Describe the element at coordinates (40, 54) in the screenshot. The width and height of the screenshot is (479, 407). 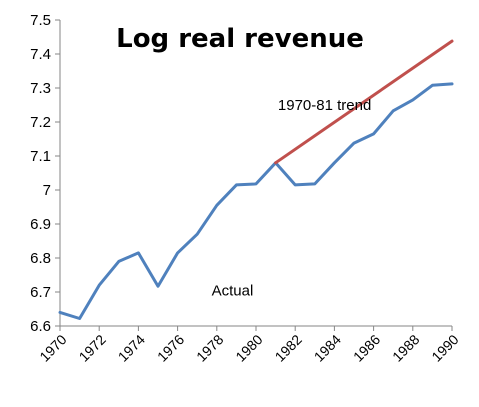
I see `y-tick-label: 7.4` at that location.